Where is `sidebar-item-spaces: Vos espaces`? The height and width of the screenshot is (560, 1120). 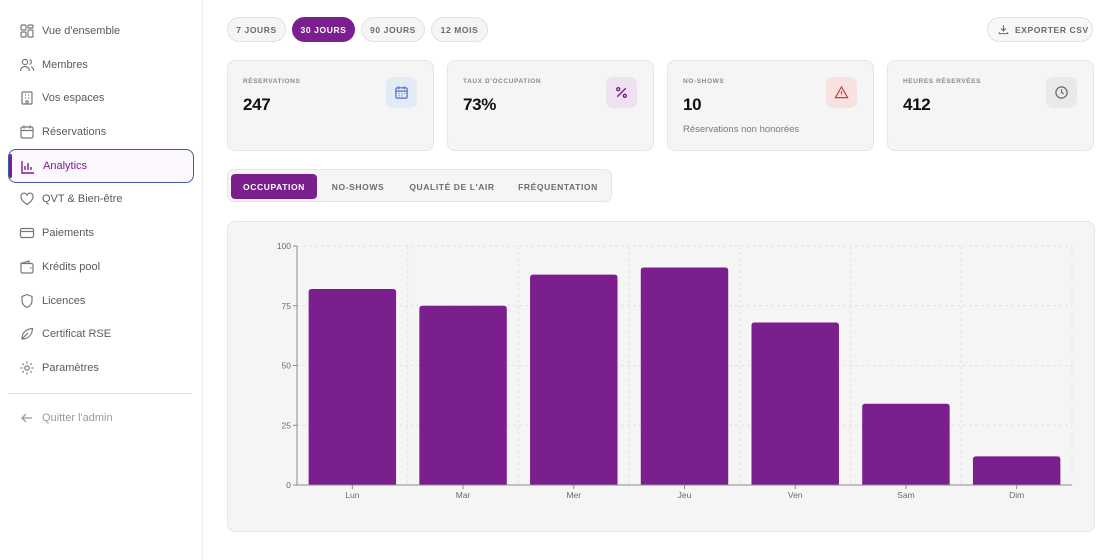 sidebar-item-spaces: Vos espaces is located at coordinates (101, 98).